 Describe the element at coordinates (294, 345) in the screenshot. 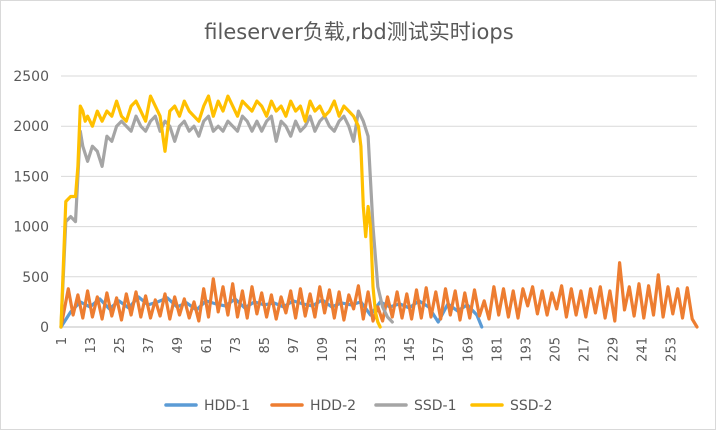

I see `x-tick-label: 97` at that location.